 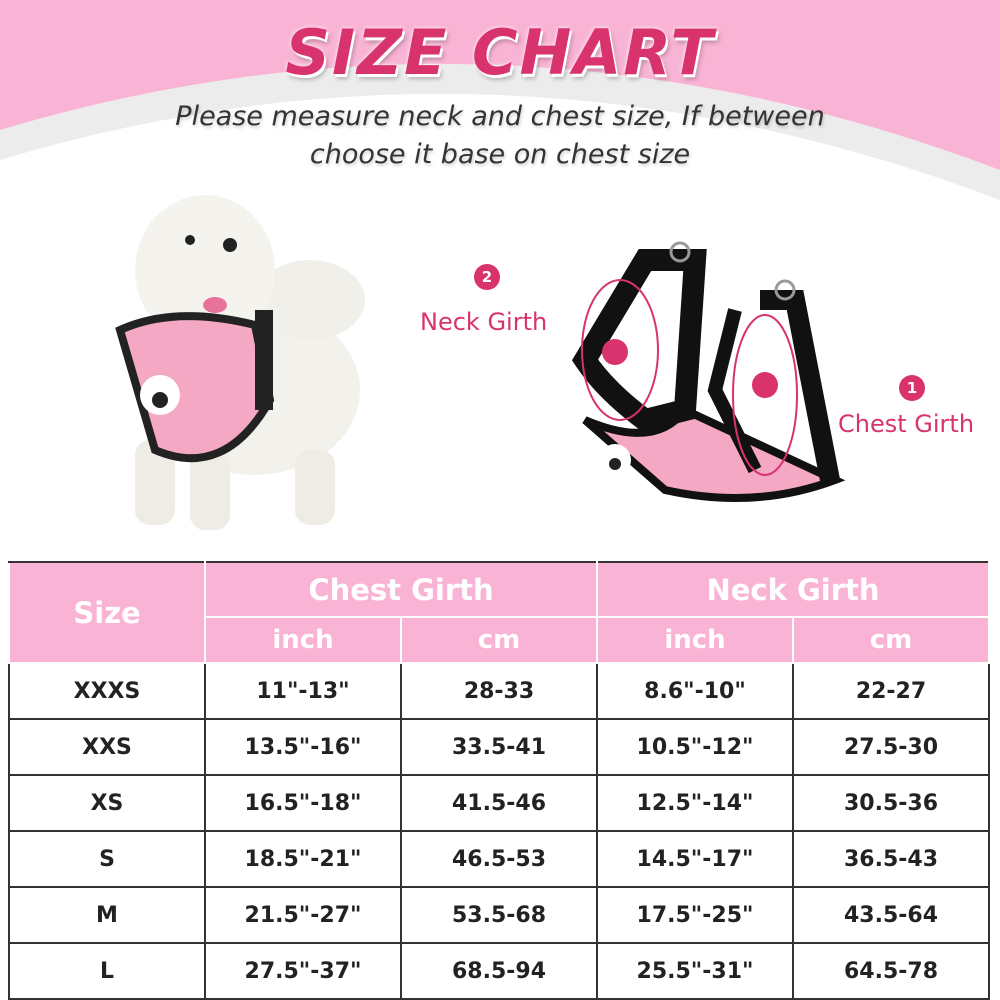 I want to click on measurement-cell: 17.5"-25", so click(x=695, y=915).